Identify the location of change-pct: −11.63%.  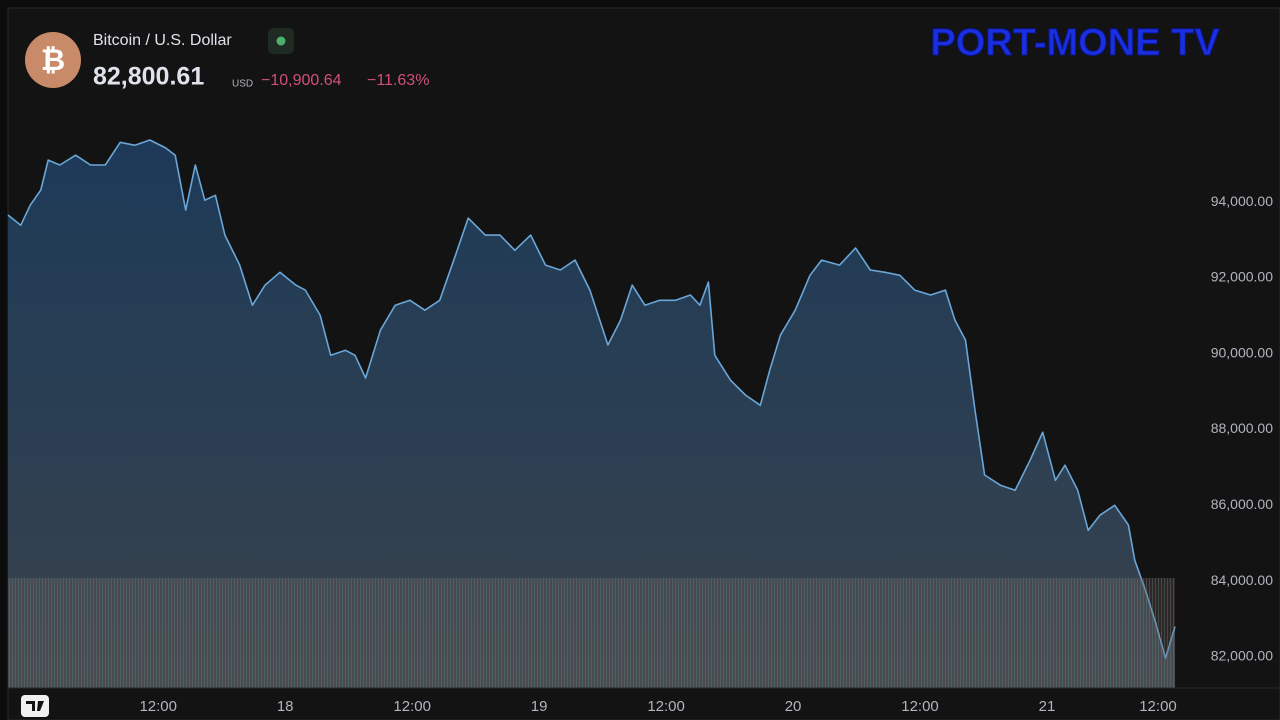
(398, 80).